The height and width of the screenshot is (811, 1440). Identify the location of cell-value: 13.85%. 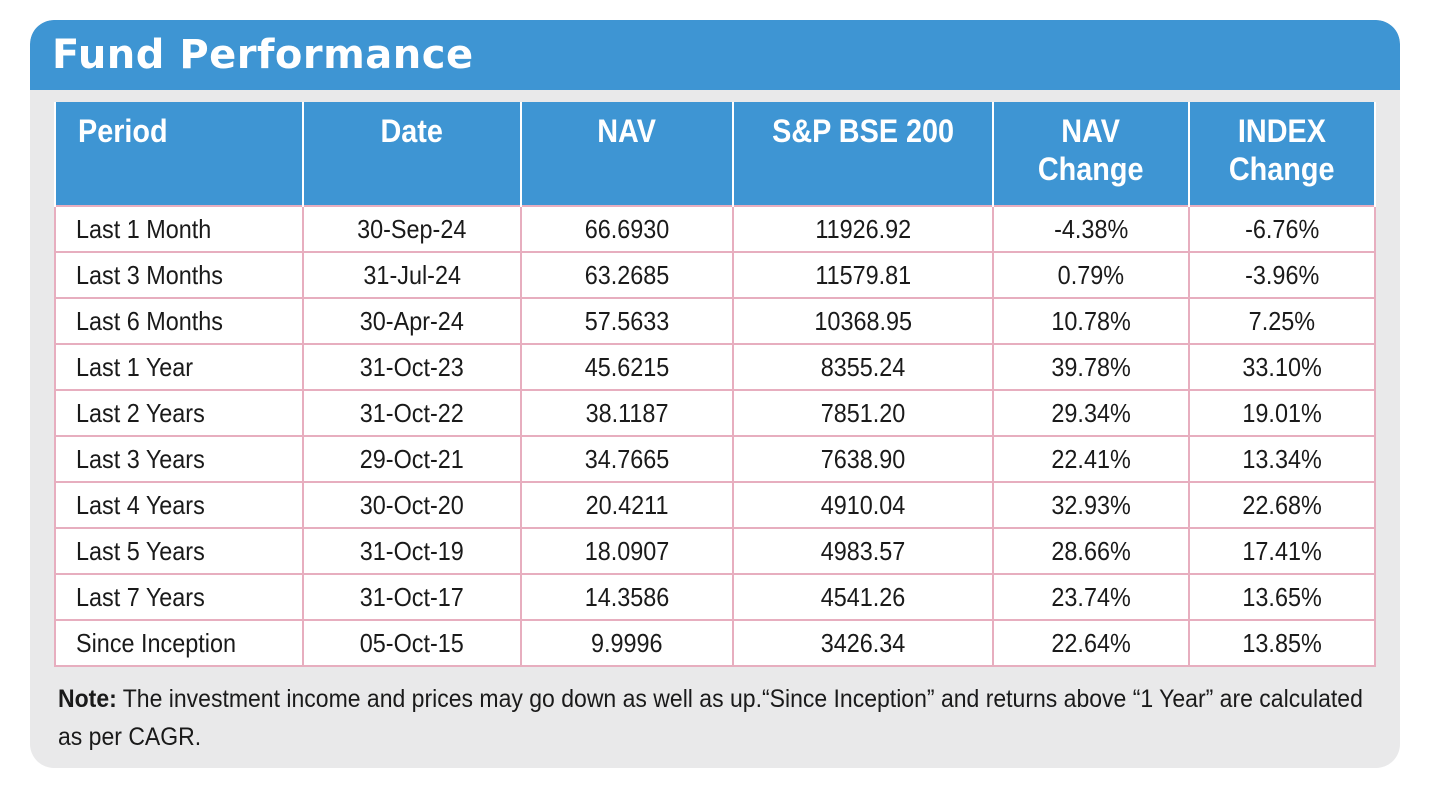
(1282, 642).